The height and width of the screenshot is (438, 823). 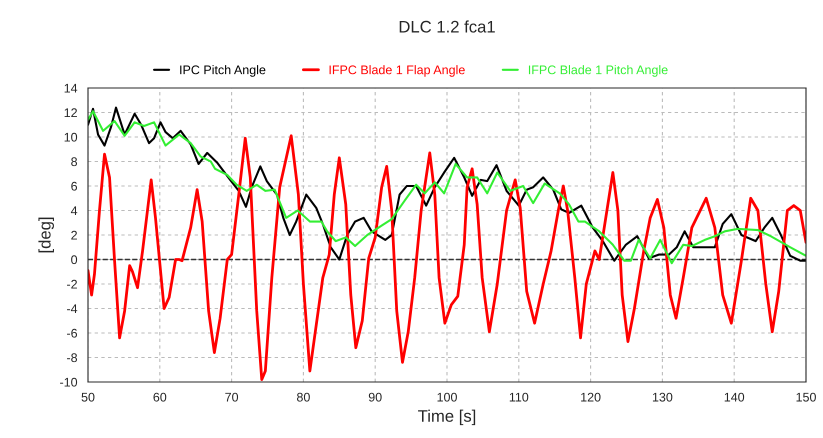 I want to click on y-tick-label: 0, so click(x=74, y=259).